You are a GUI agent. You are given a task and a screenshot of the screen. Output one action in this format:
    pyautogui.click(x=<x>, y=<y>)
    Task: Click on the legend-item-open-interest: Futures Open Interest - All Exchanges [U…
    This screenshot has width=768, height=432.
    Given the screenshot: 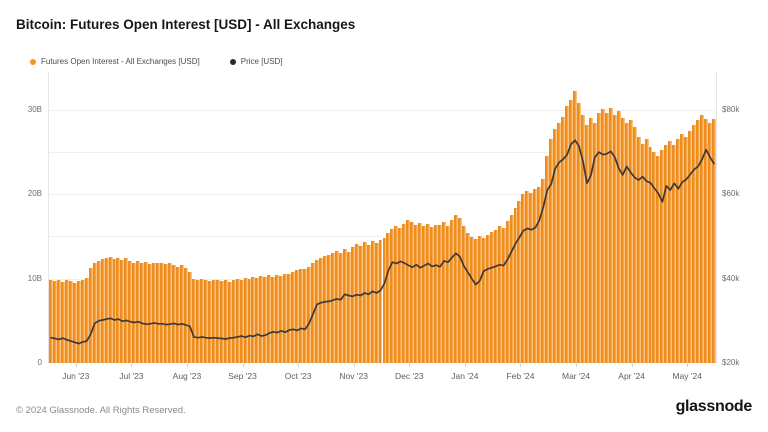 What is the action you would take?
    pyautogui.click(x=115, y=61)
    